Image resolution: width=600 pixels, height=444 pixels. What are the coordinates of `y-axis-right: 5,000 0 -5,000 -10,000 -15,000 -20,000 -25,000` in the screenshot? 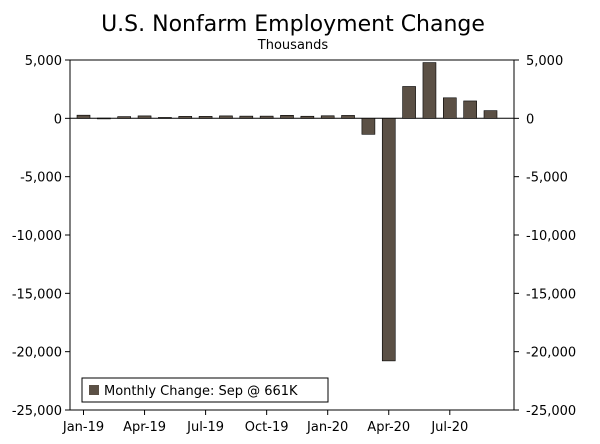 It's located at (545, 236).